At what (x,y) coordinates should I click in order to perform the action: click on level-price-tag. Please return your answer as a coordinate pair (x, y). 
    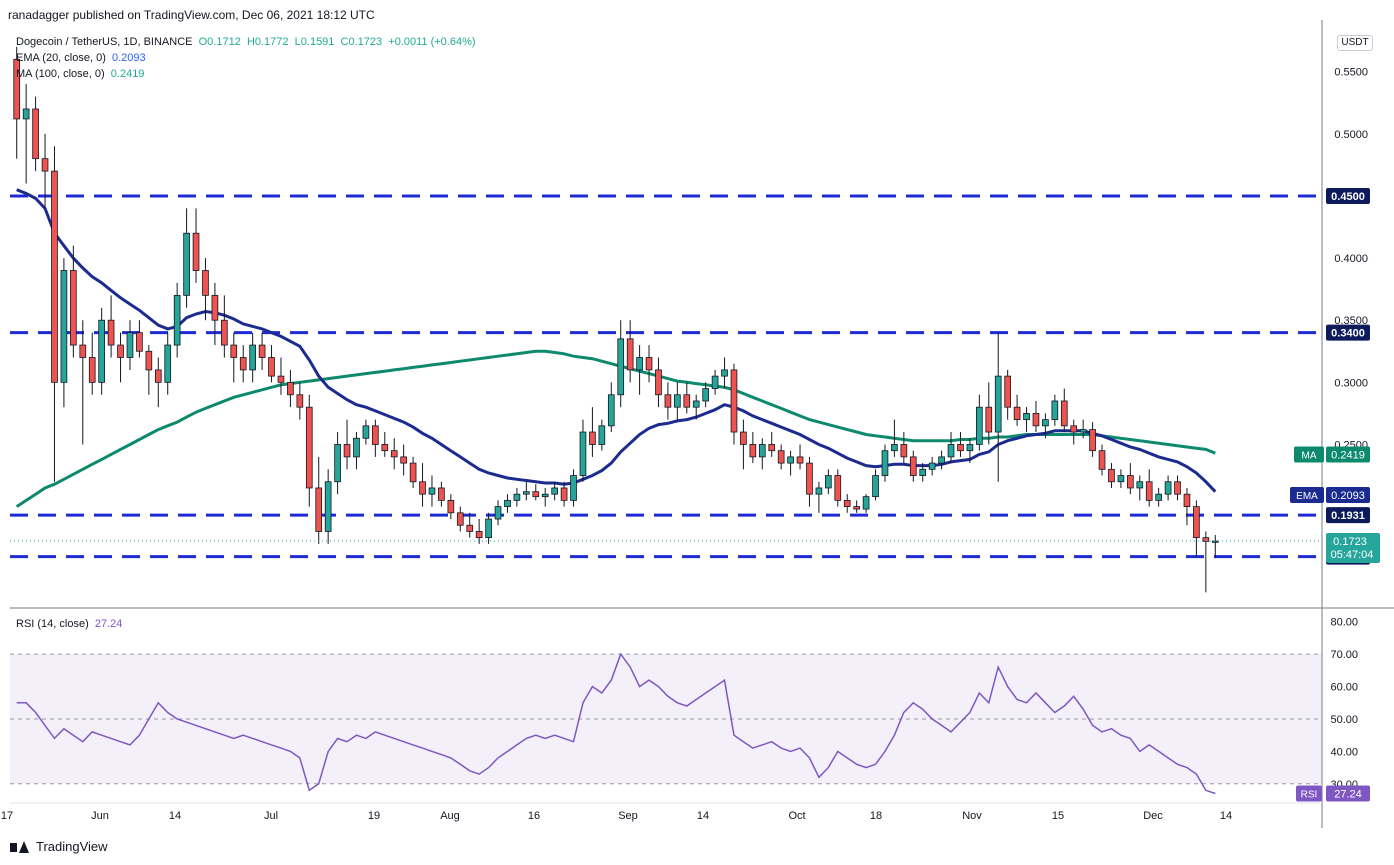
    Looking at the image, I should click on (1348, 195).